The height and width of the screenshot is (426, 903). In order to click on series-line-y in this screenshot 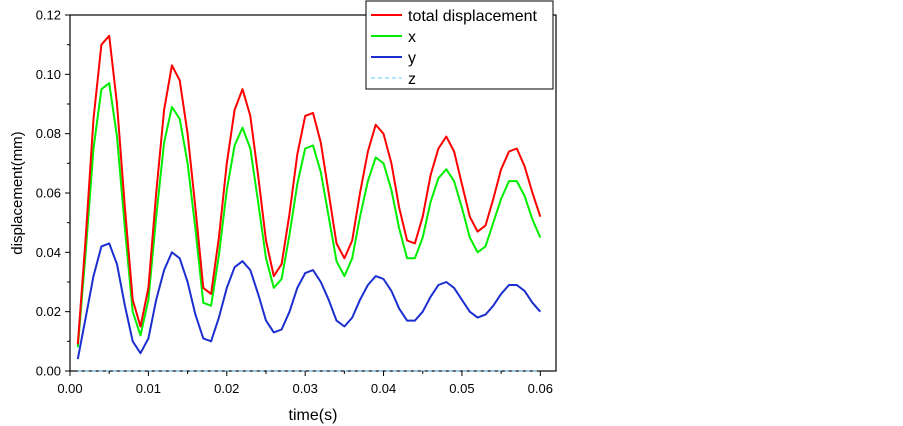, I will do `click(309, 301)`.